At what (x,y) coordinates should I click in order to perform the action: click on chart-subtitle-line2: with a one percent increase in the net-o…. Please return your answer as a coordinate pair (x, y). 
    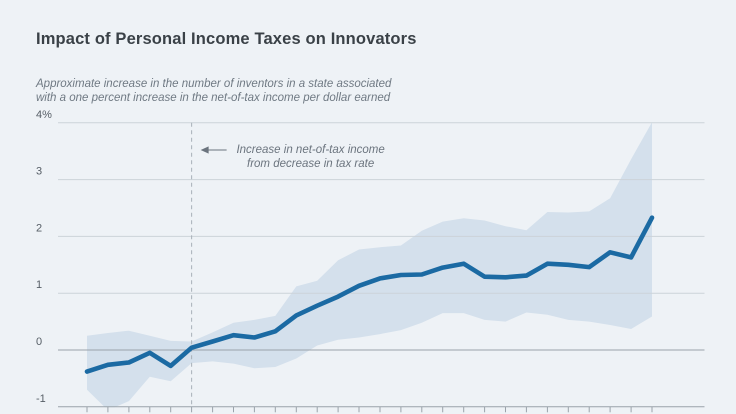
    Looking at the image, I should click on (213, 98).